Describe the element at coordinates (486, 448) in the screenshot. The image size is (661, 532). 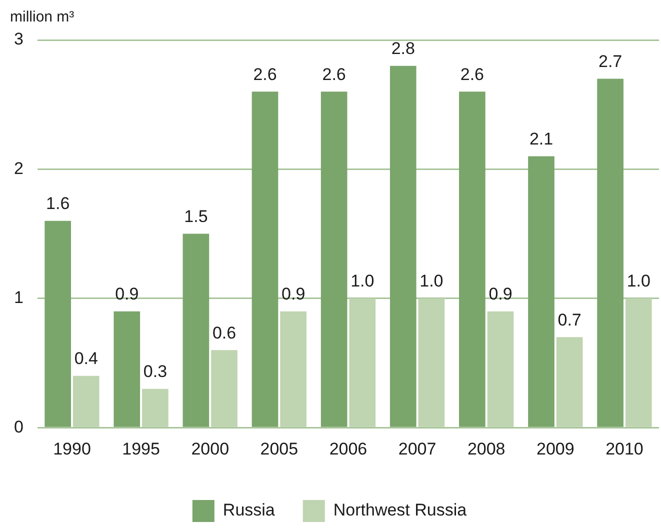
I see `x-tick-label: 2008` at that location.